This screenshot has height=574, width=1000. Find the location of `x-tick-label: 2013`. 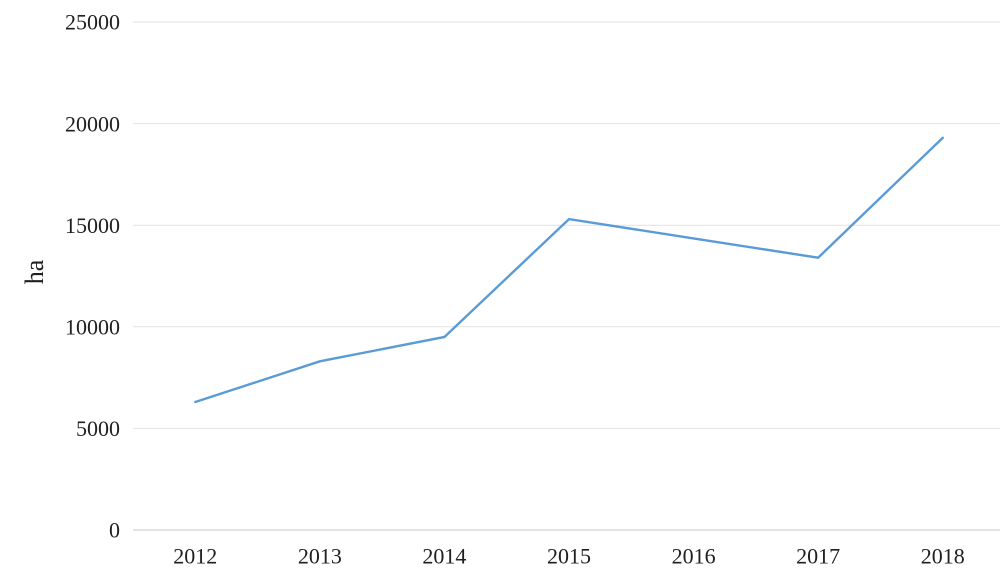

x-tick-label: 2013 is located at coordinates (320, 556).